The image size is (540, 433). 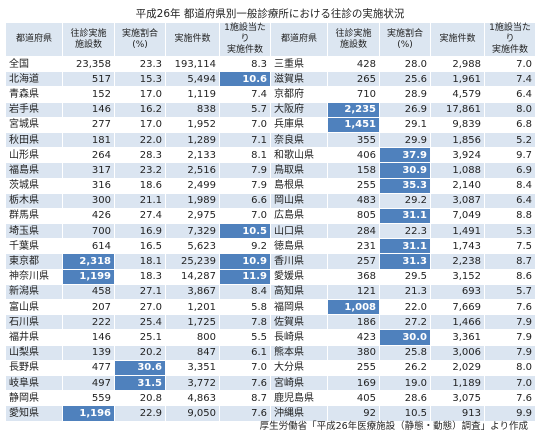 I want to click on value-cell: 1,952, so click(x=192, y=124).